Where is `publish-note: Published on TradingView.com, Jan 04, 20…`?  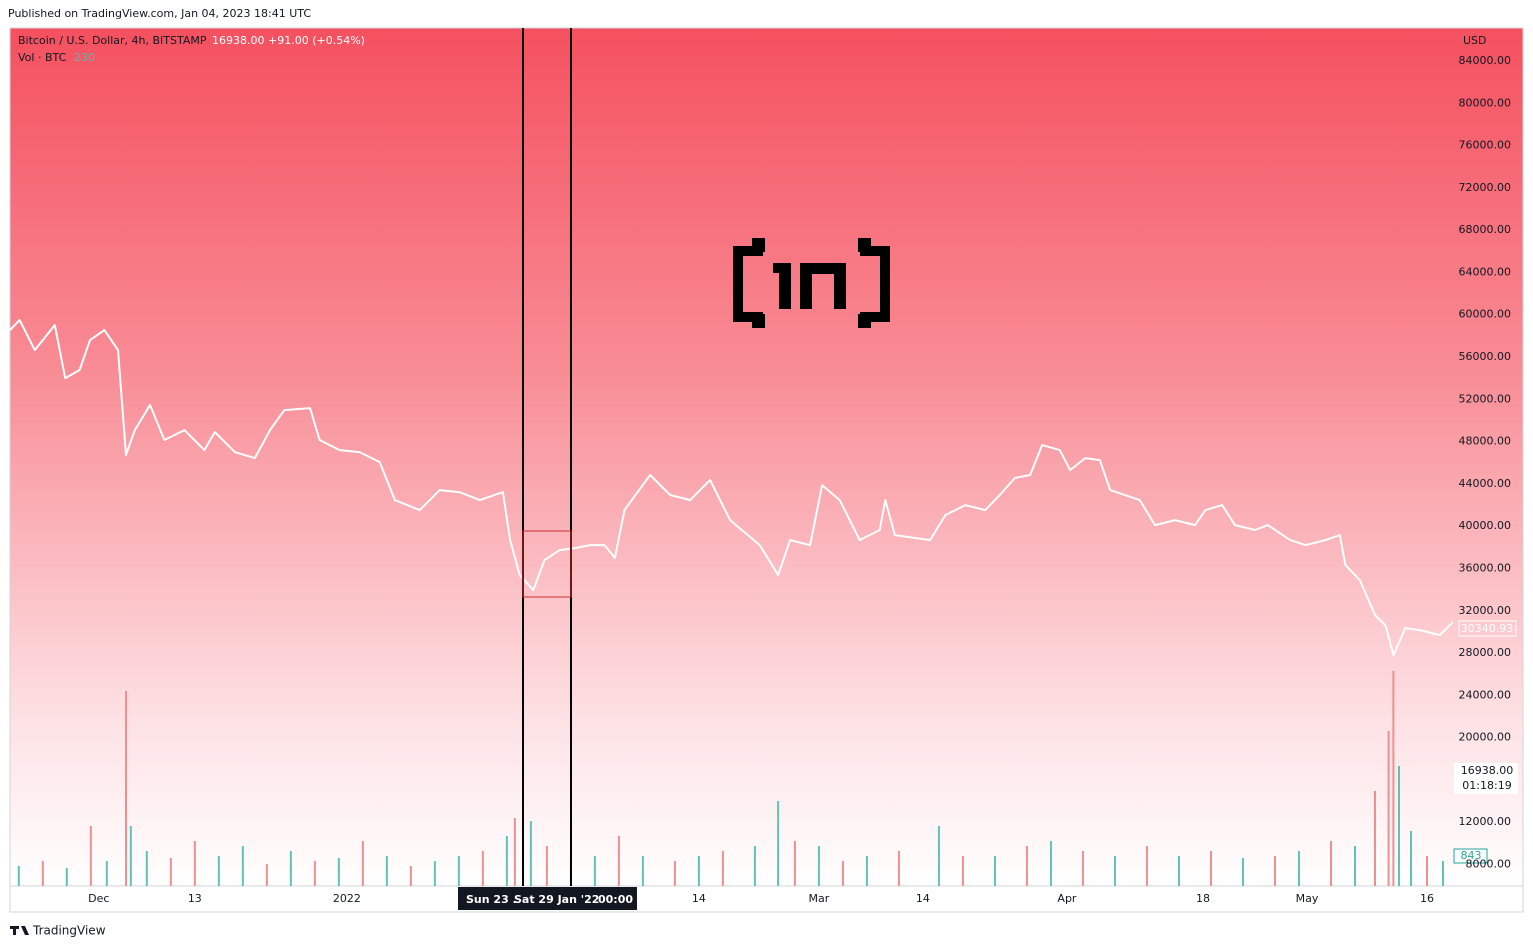
publish-note: Published on TradingView.com, Jan 04, 20… is located at coordinates (159, 13).